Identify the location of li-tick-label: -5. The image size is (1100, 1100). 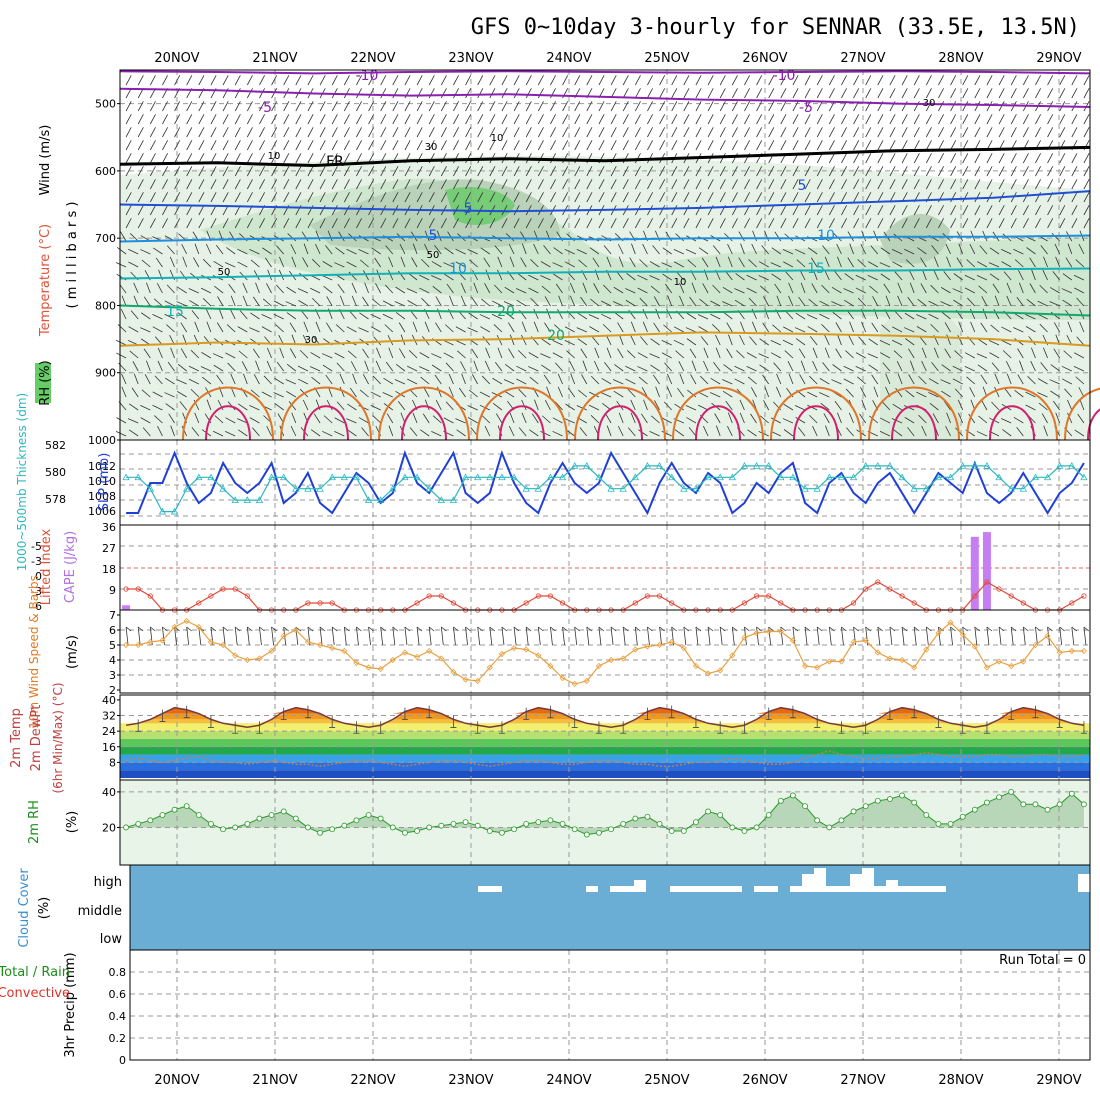
(36, 546).